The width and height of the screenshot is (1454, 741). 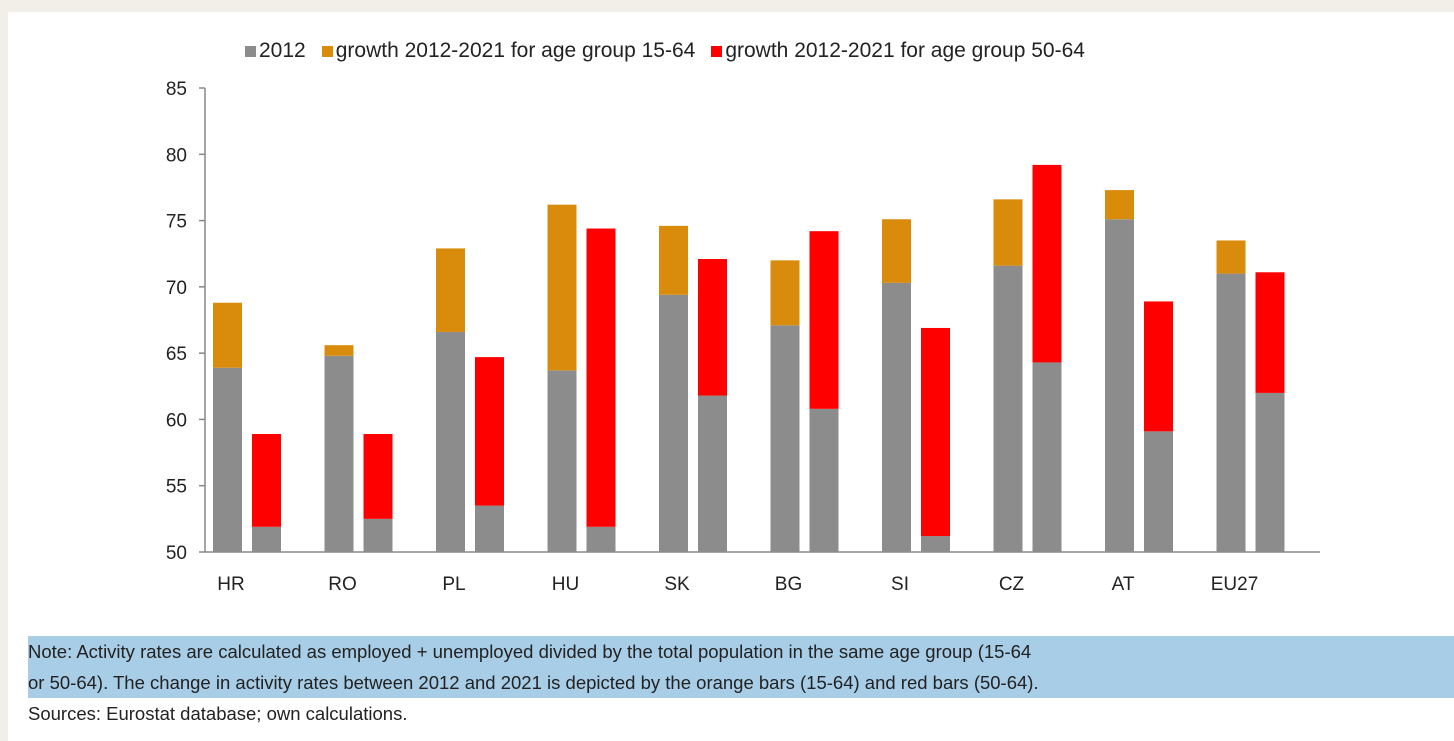 What do you see at coordinates (788, 584) in the screenshot?
I see `x-tick-label: BG` at bounding box center [788, 584].